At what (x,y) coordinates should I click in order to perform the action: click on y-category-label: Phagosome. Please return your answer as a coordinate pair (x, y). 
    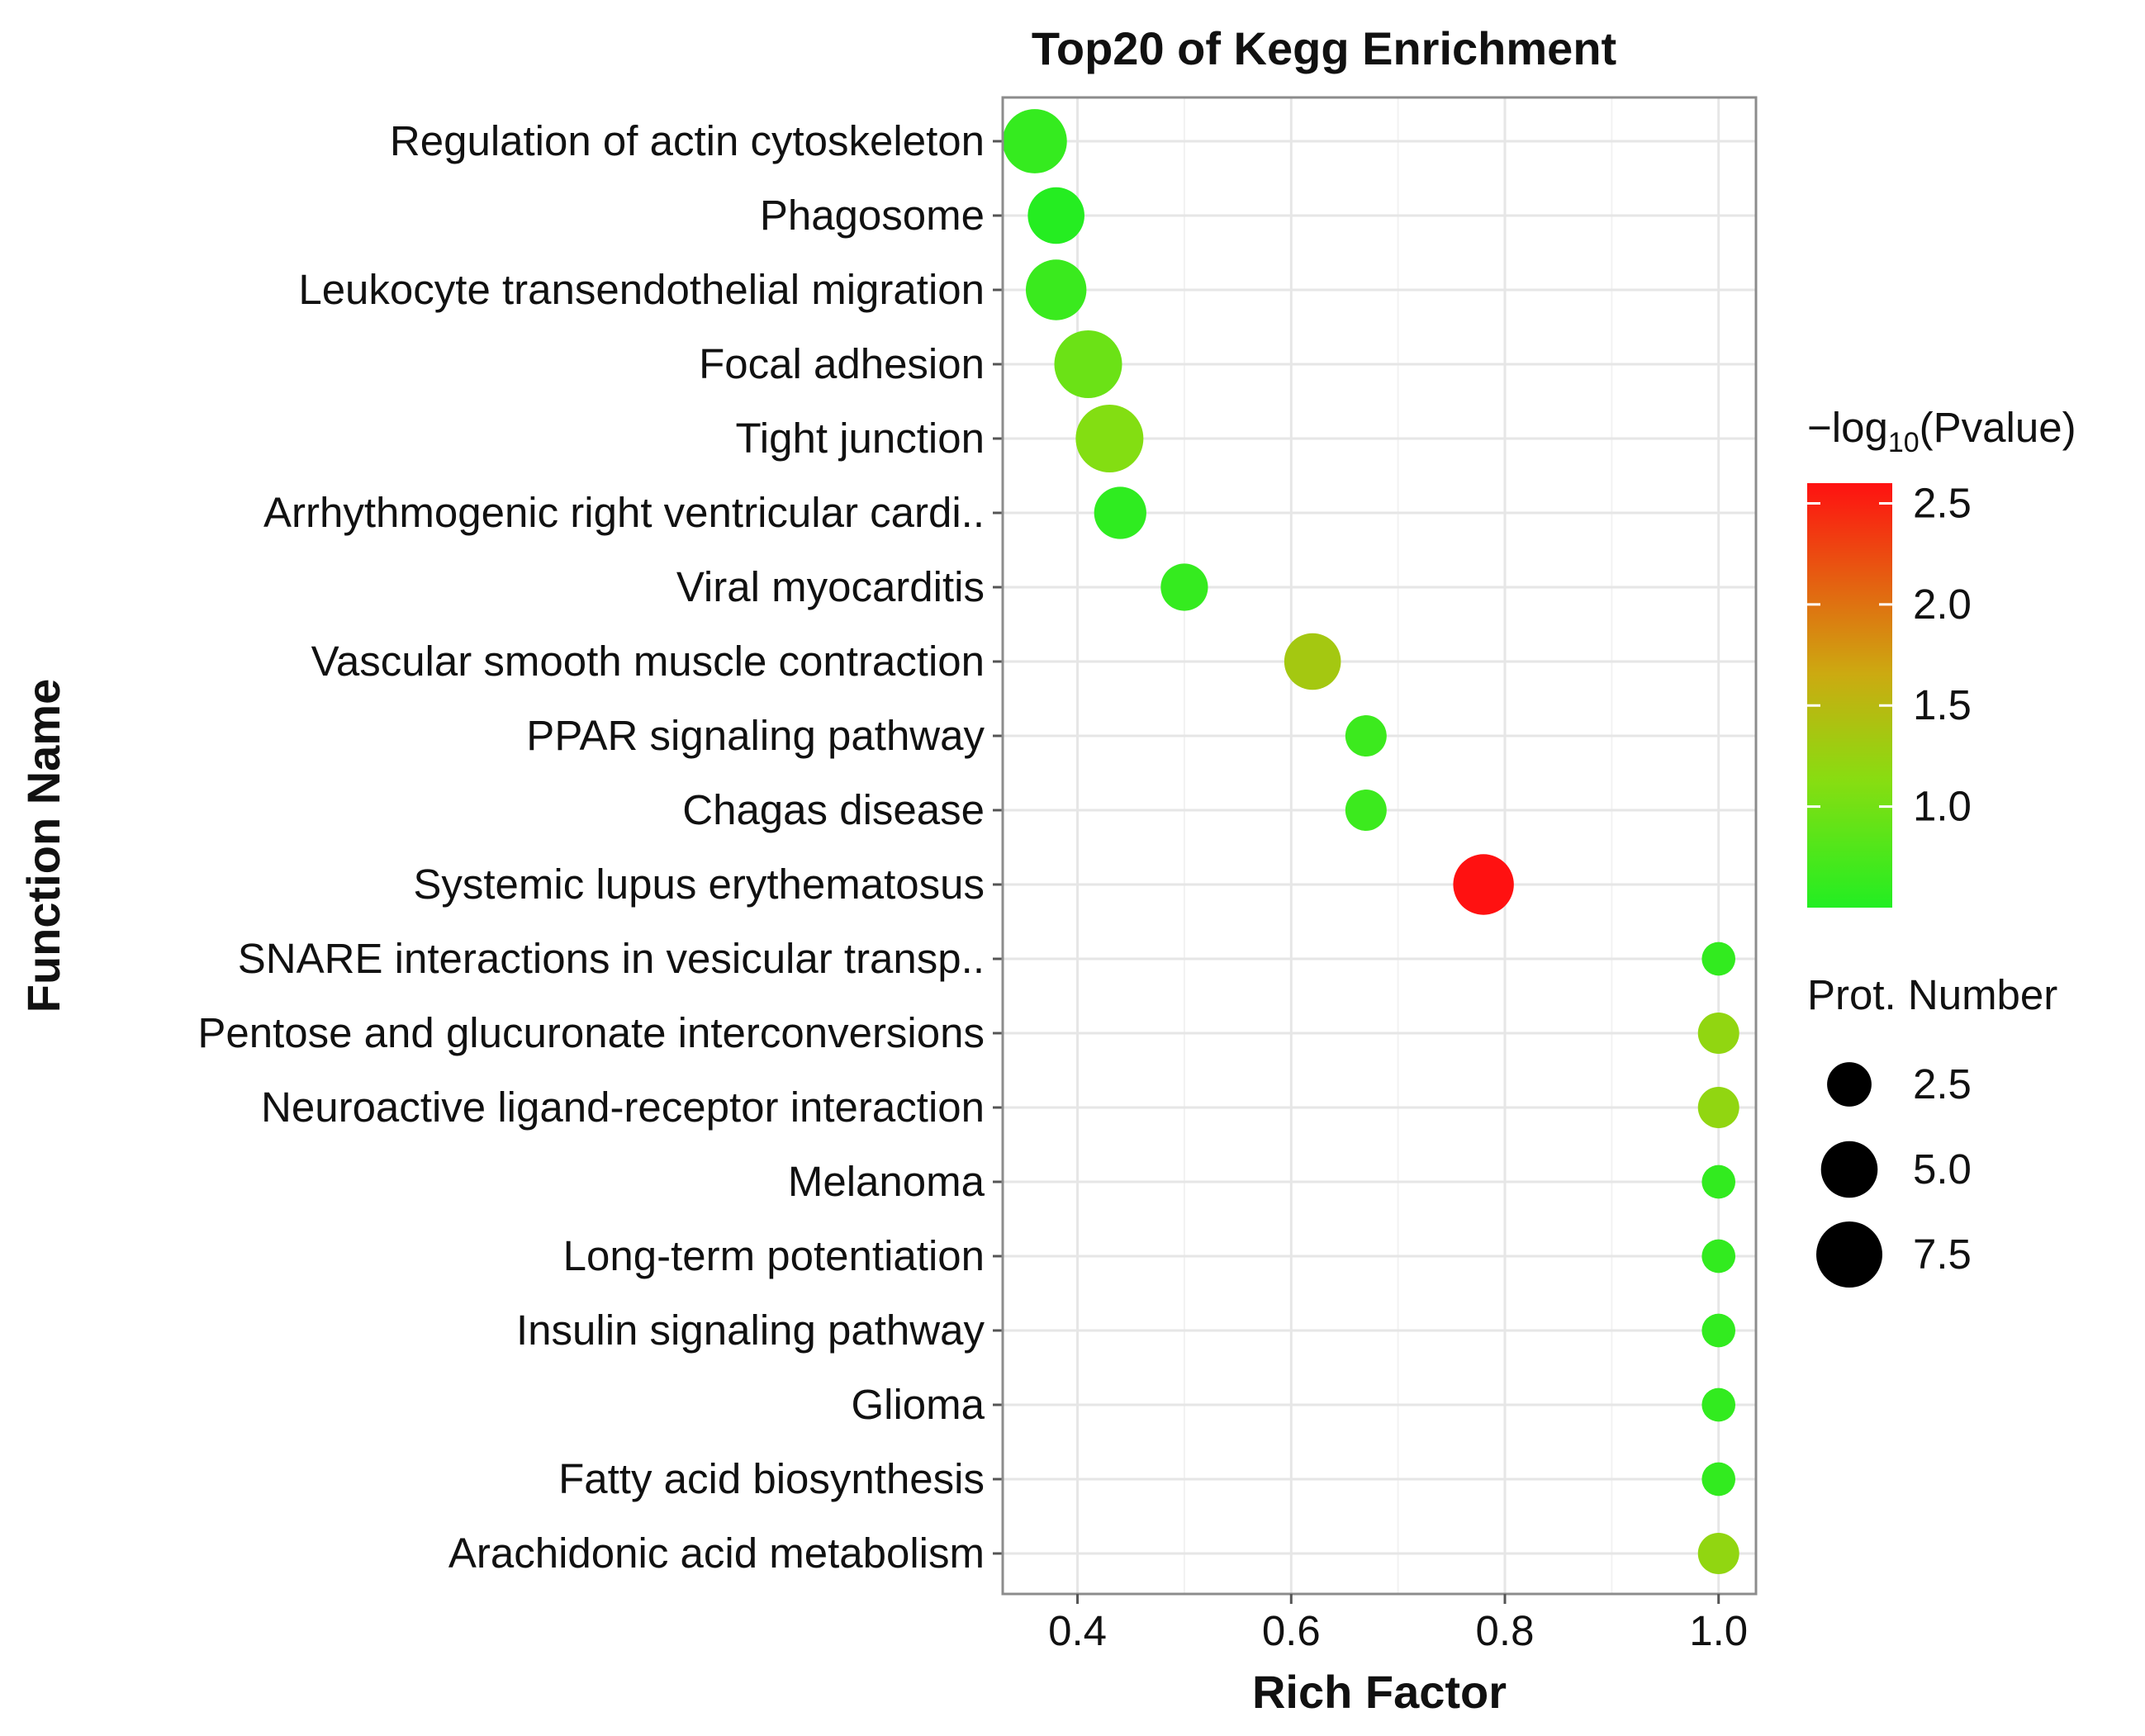
    Looking at the image, I should click on (872, 215).